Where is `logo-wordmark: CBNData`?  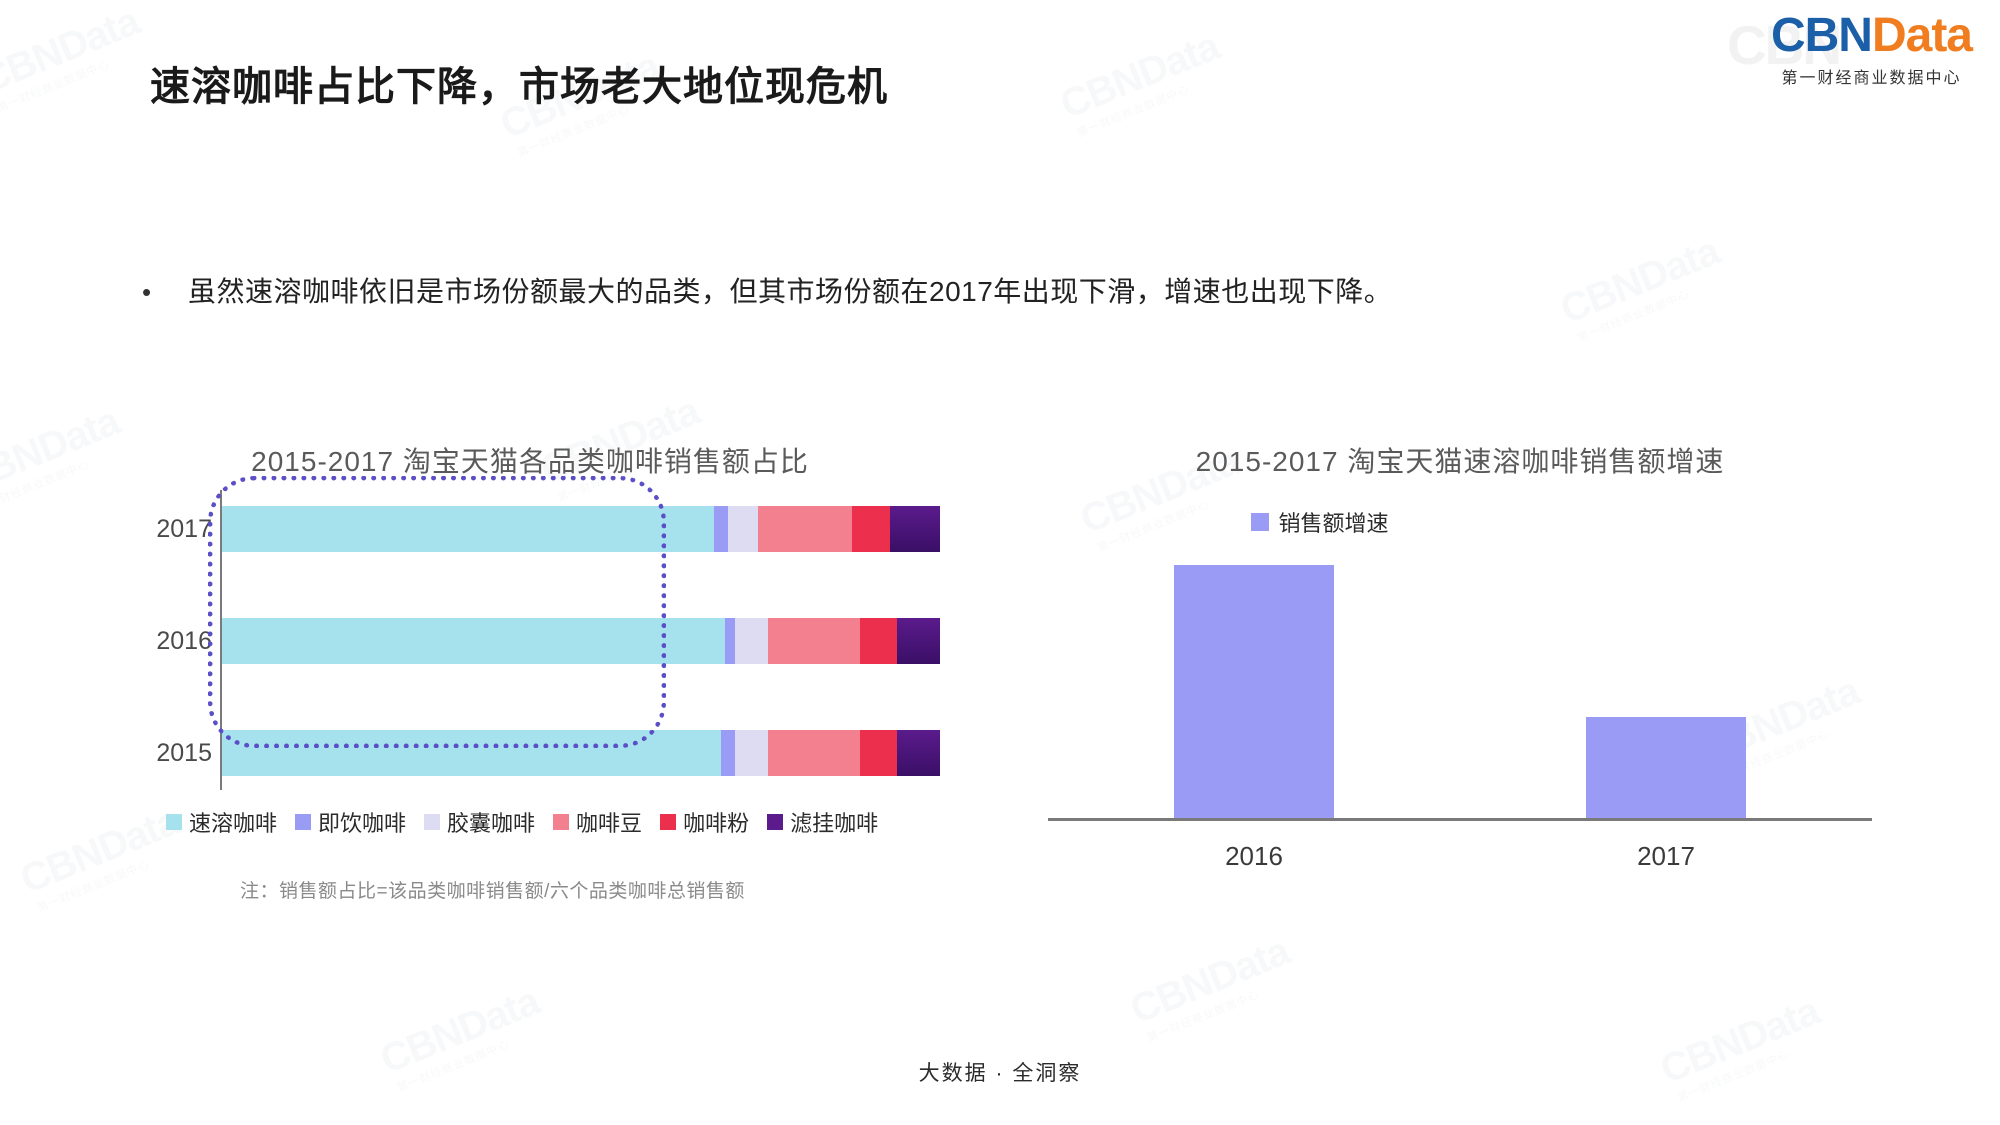
logo-wordmark: CBNData is located at coordinates (1871, 35).